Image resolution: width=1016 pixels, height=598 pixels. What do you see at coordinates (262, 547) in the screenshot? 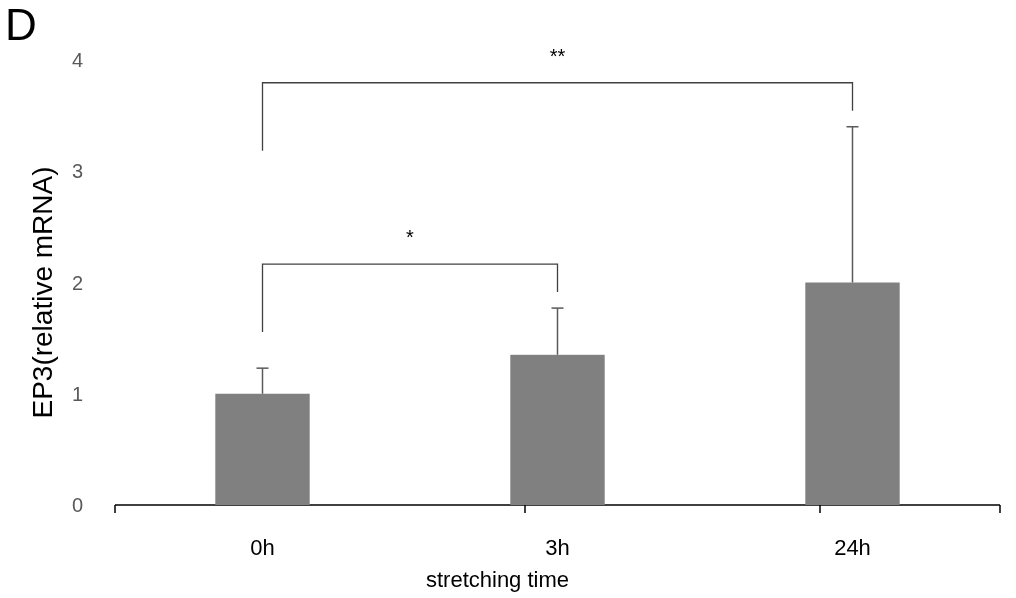
I see `x-tick-label: 0h` at bounding box center [262, 547].